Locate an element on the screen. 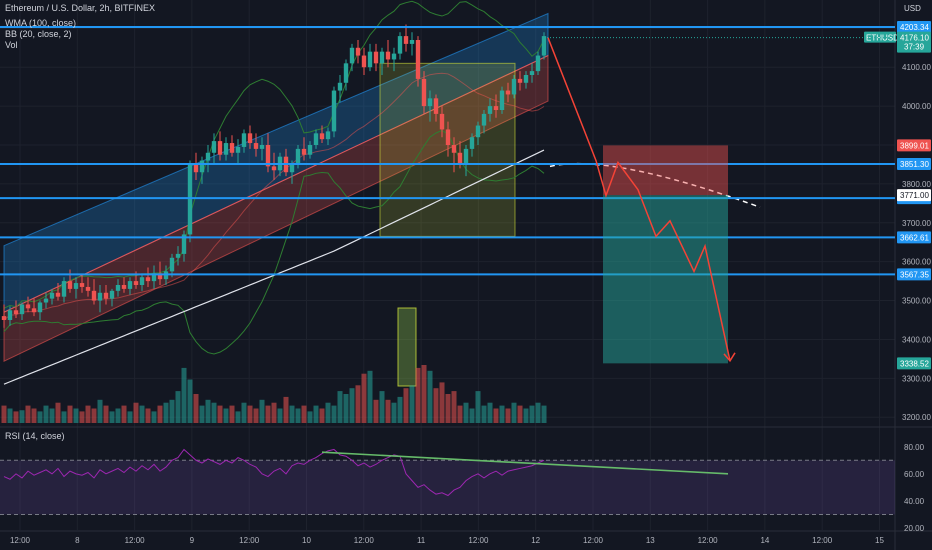  price-tag-label: 3338.52 is located at coordinates (914, 363).